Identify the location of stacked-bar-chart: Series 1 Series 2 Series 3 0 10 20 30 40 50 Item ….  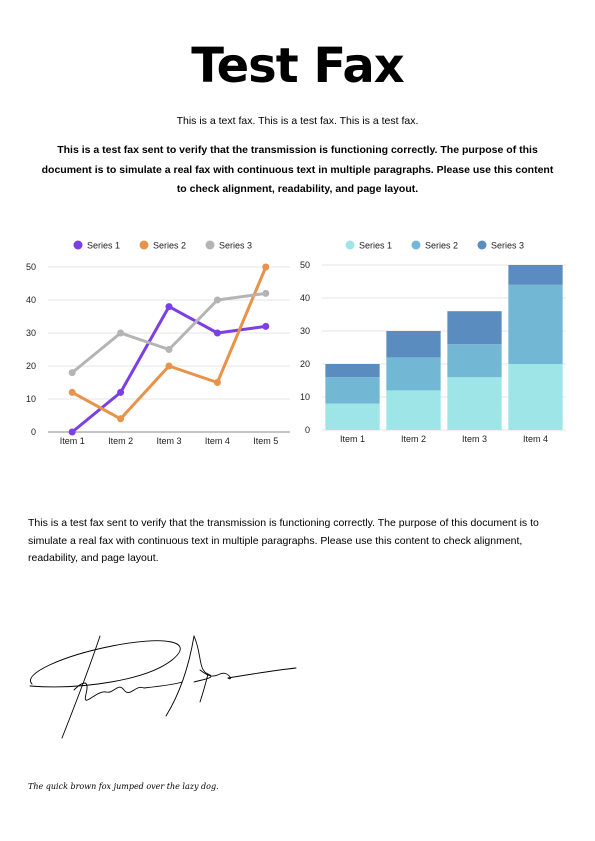
(435, 342).